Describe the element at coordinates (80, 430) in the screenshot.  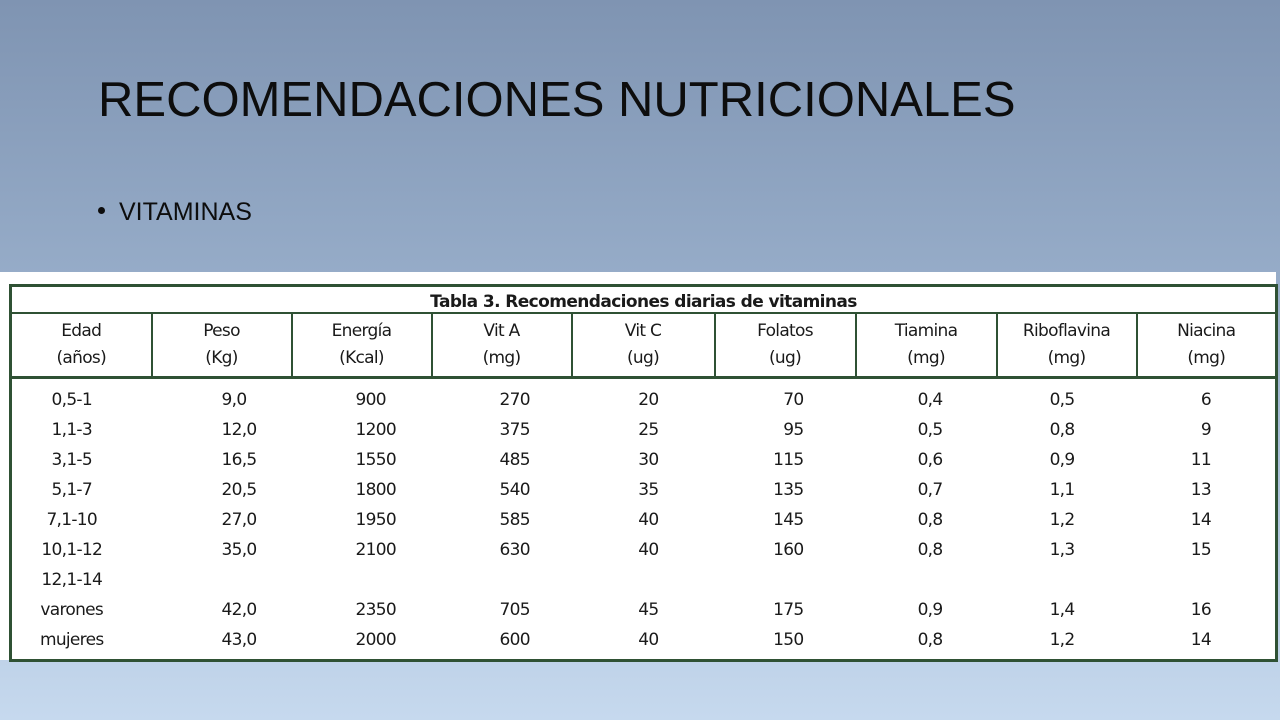
I see `age-cell: 1,1-3` at that location.